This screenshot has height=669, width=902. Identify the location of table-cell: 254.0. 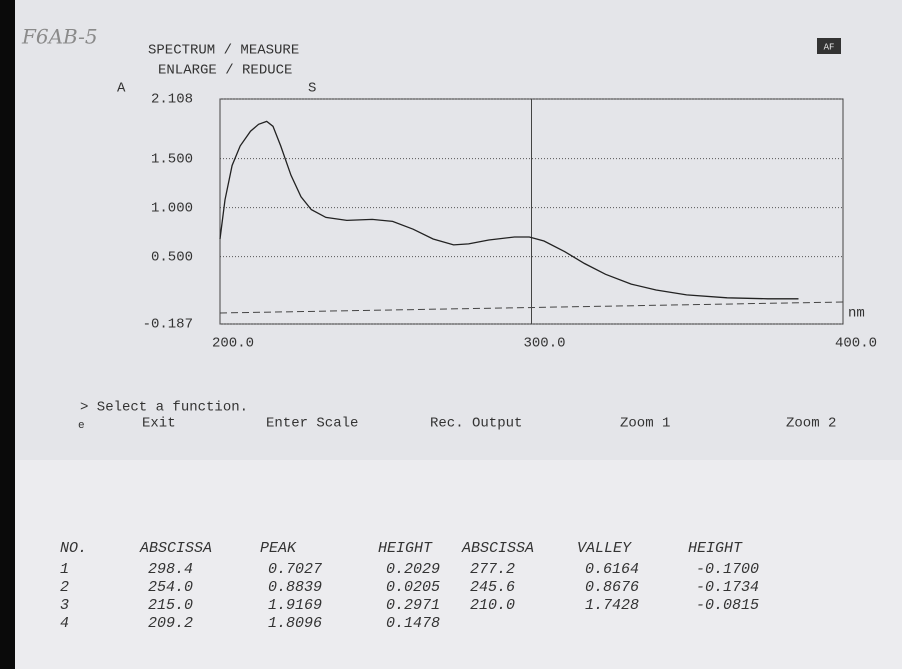
(170, 587).